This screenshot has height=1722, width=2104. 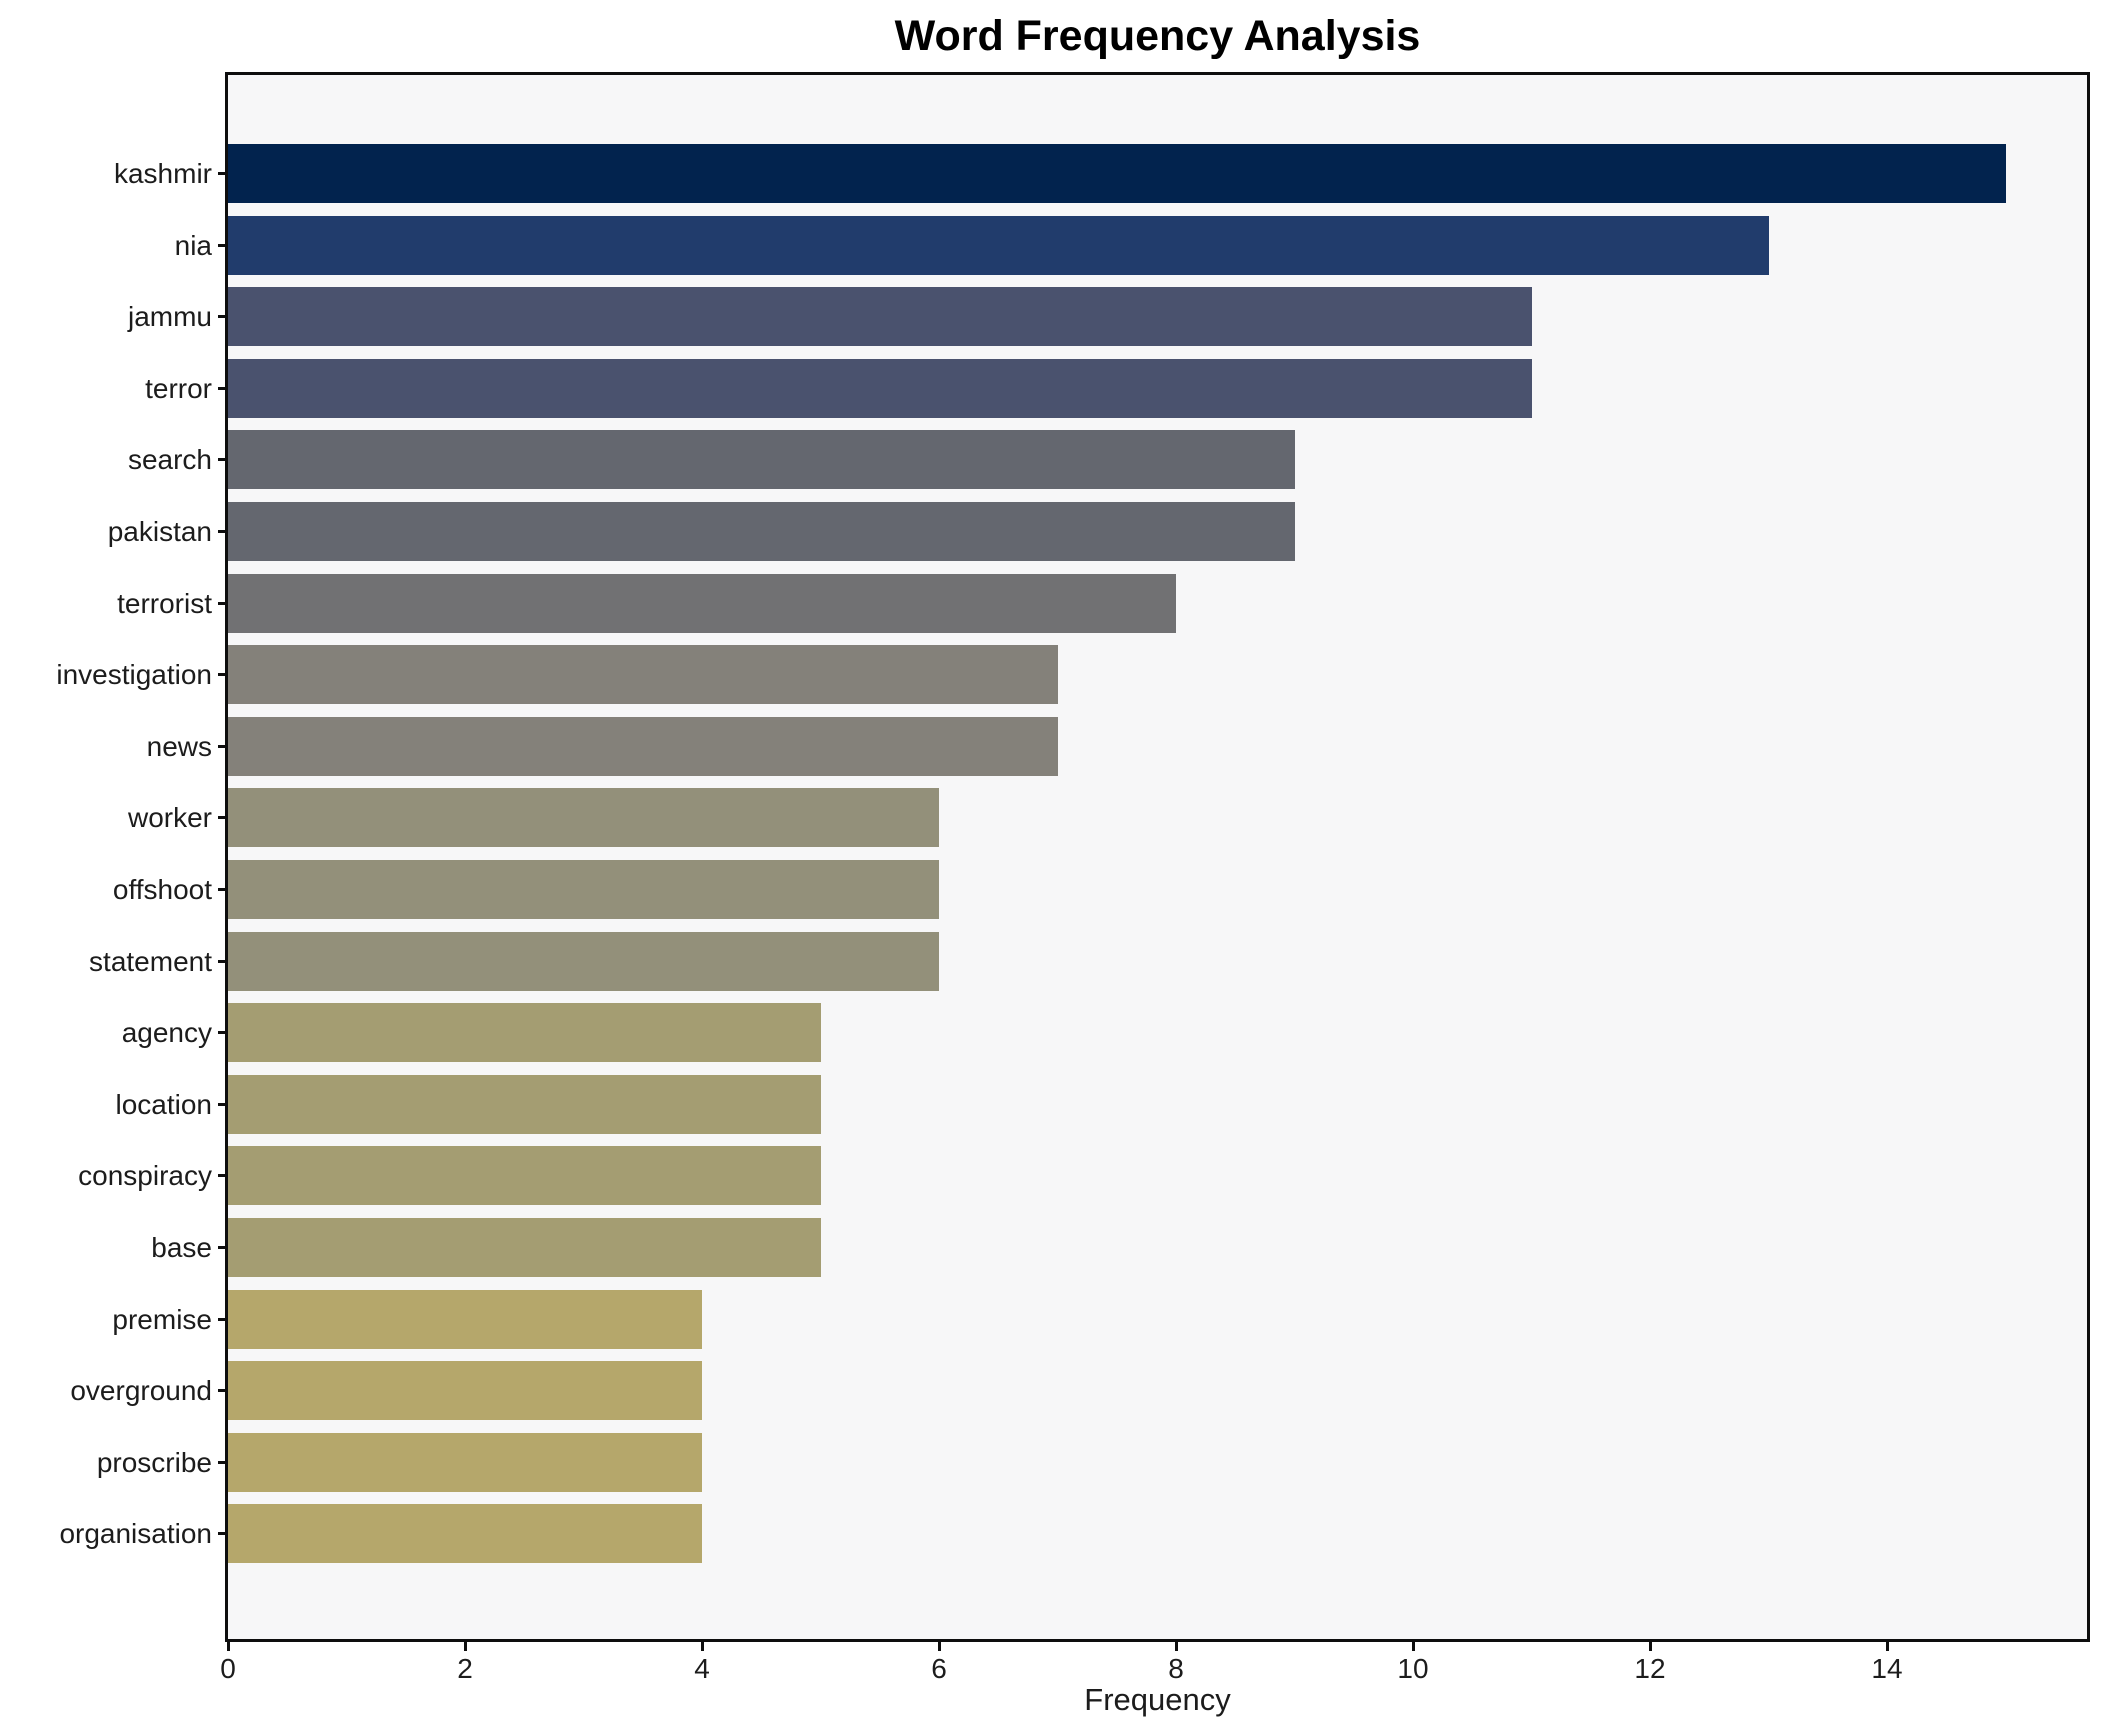 I want to click on y-tick-label-offshoot: offshoot, so click(x=162, y=889).